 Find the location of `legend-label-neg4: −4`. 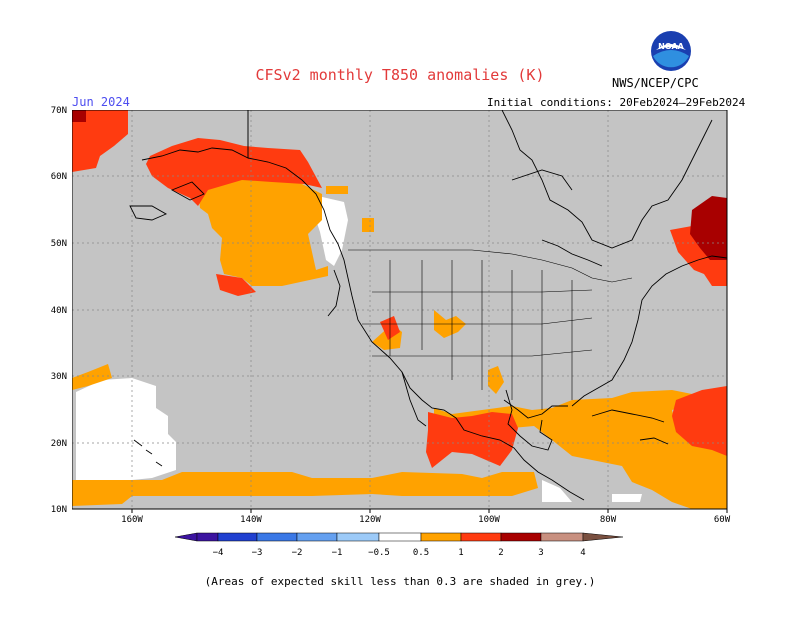

legend-label-neg4: −4 is located at coordinates (218, 553).